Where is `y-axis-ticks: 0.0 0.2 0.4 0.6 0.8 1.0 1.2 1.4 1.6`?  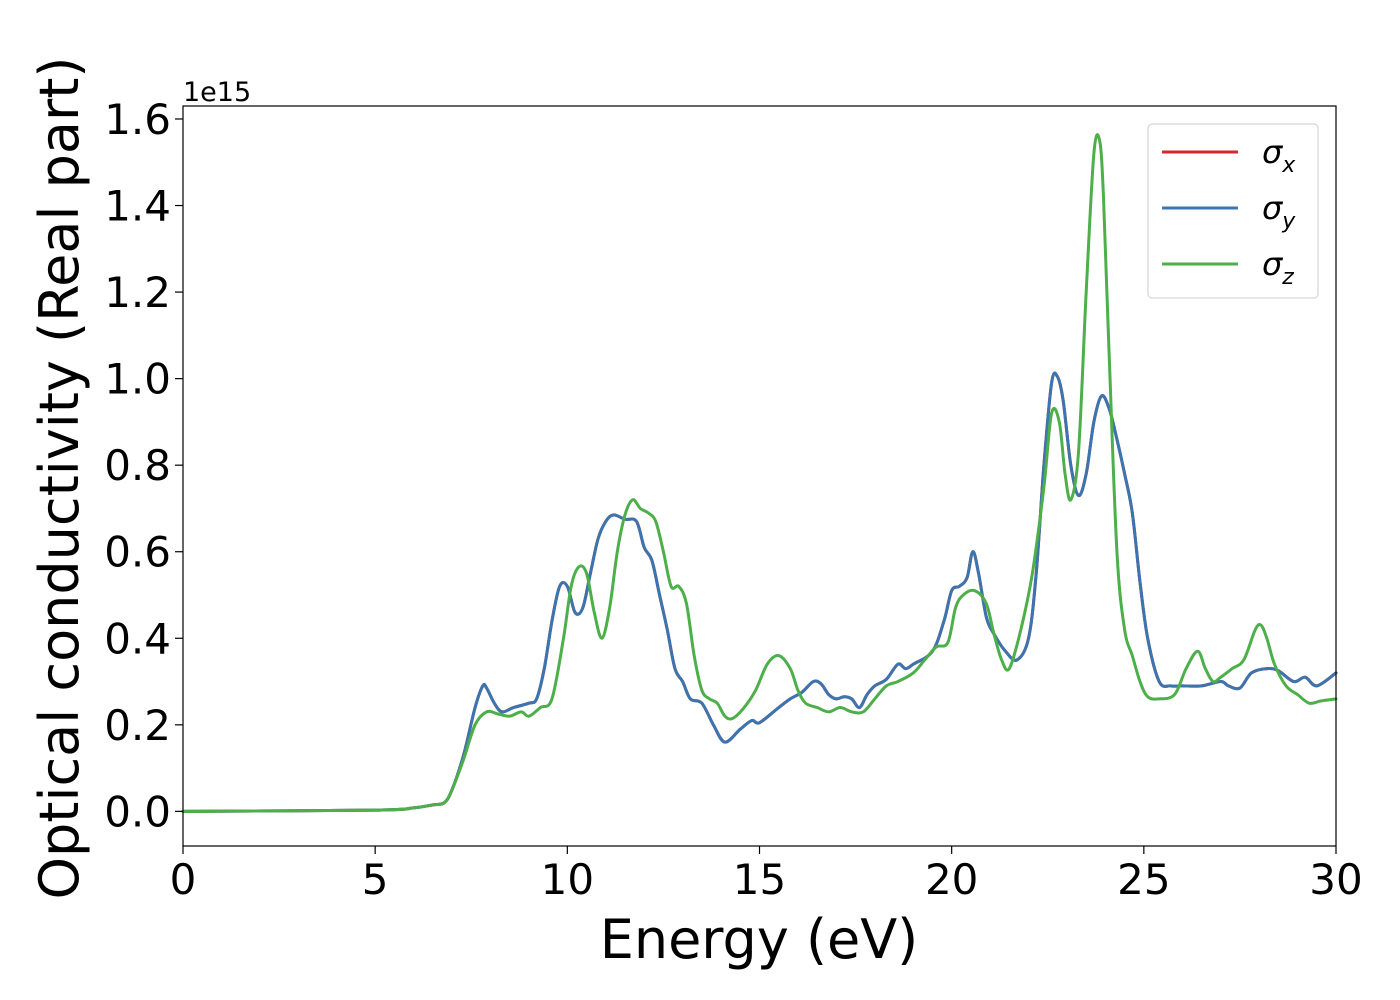 y-axis-ticks: 0.0 0.2 0.4 0.6 0.8 1.0 1.2 1.4 1.6 is located at coordinates (143, 465).